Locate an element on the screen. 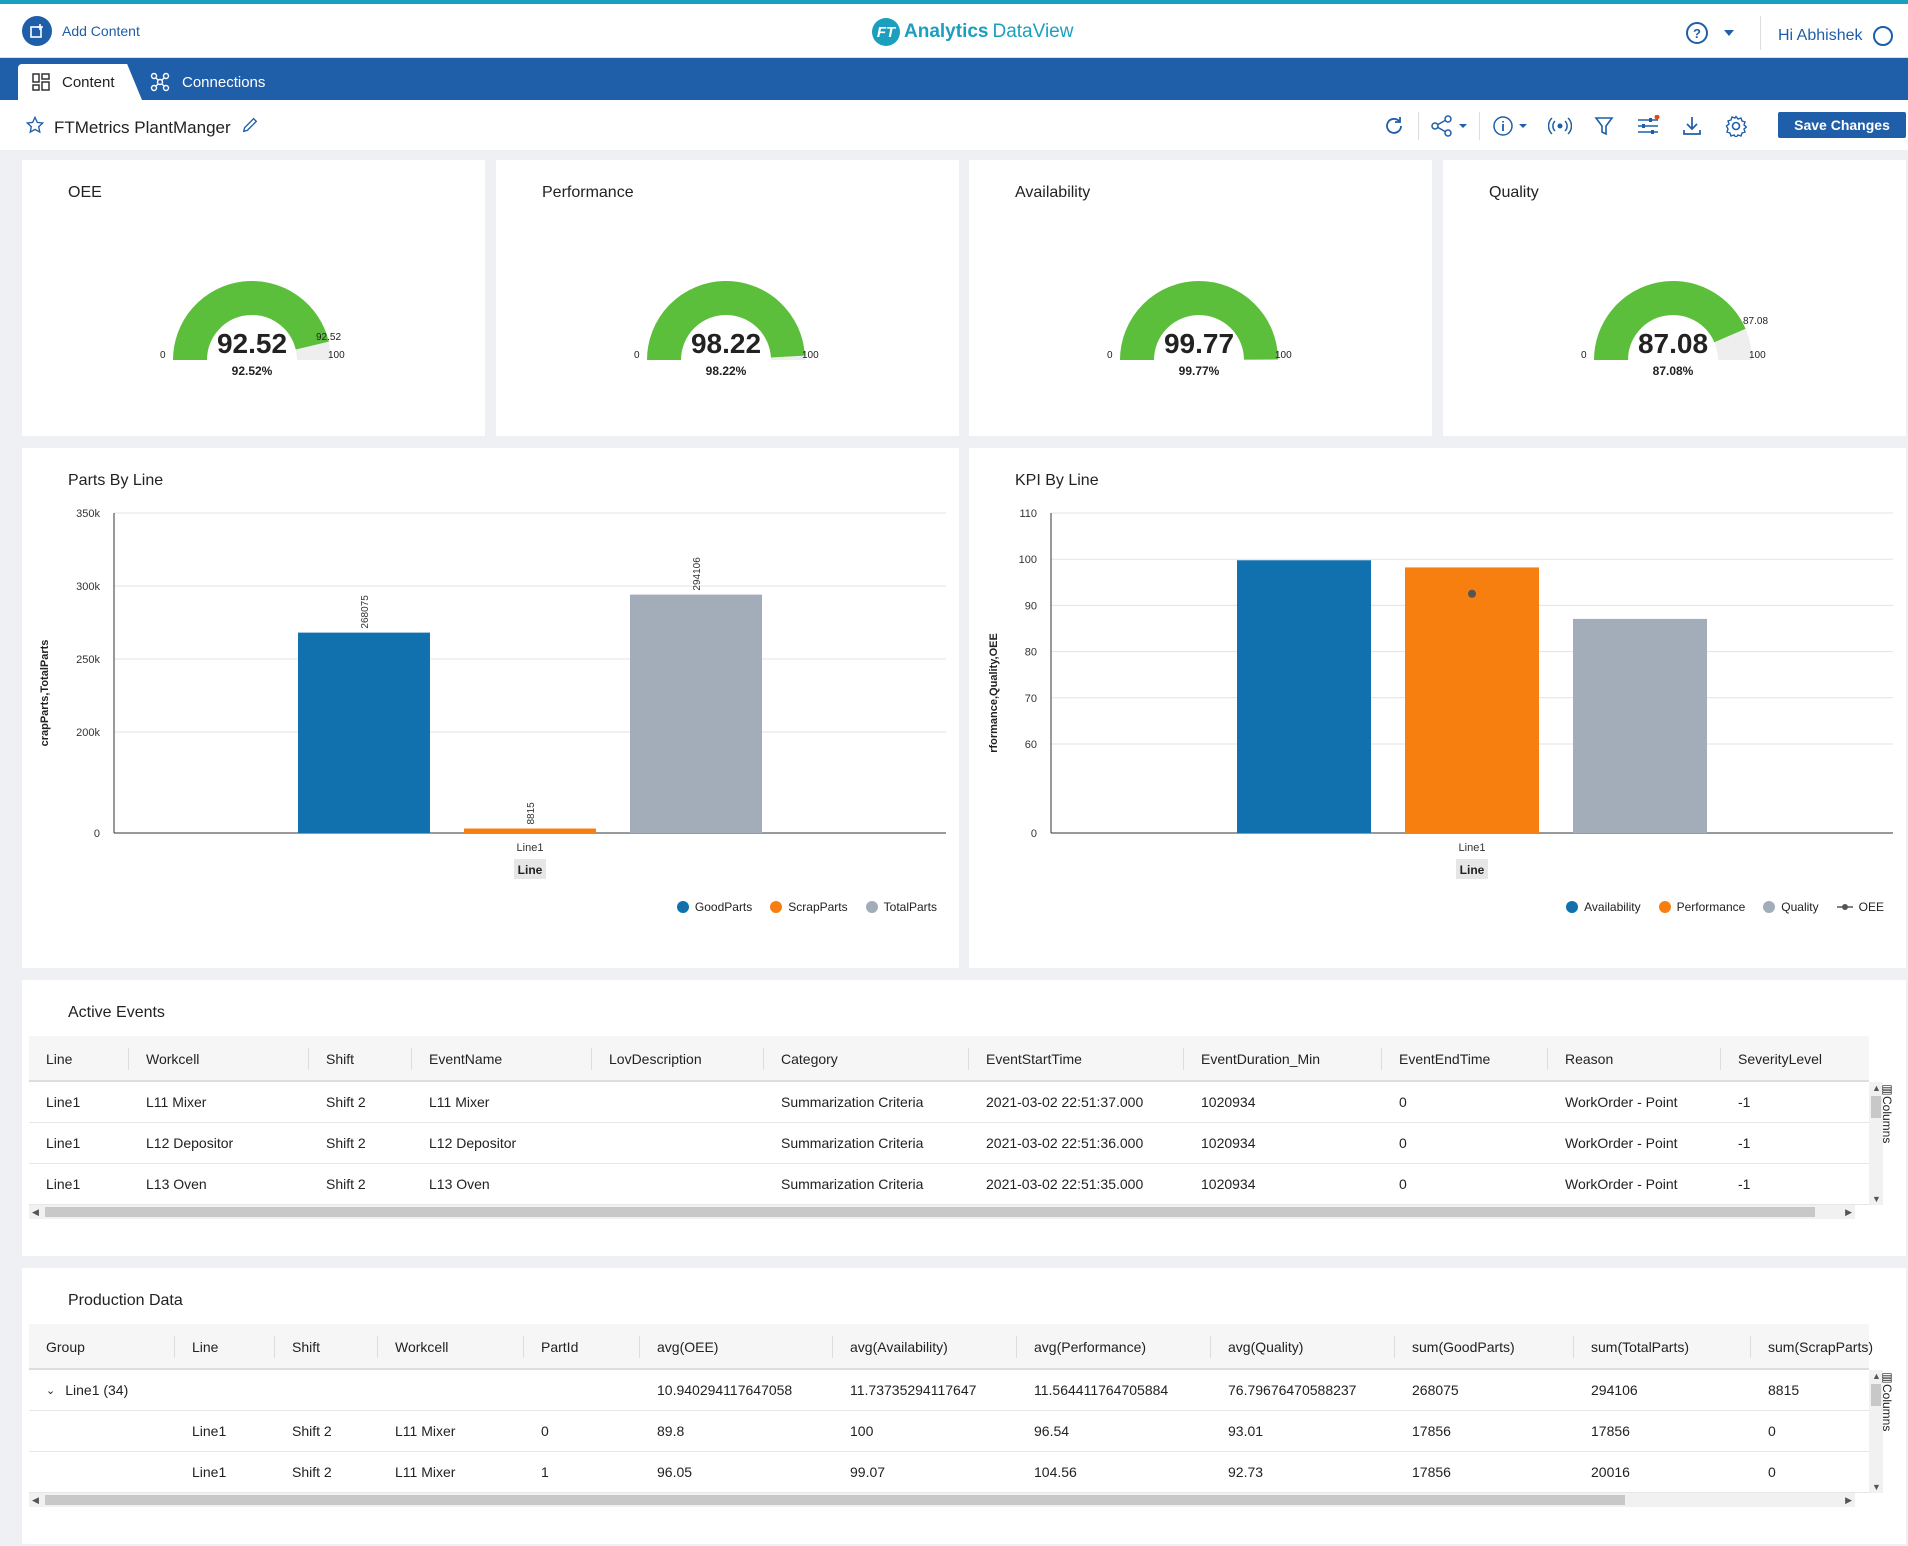 The width and height of the screenshot is (1908, 1546). column-header: sum(TotalParts) is located at coordinates (1640, 1347).